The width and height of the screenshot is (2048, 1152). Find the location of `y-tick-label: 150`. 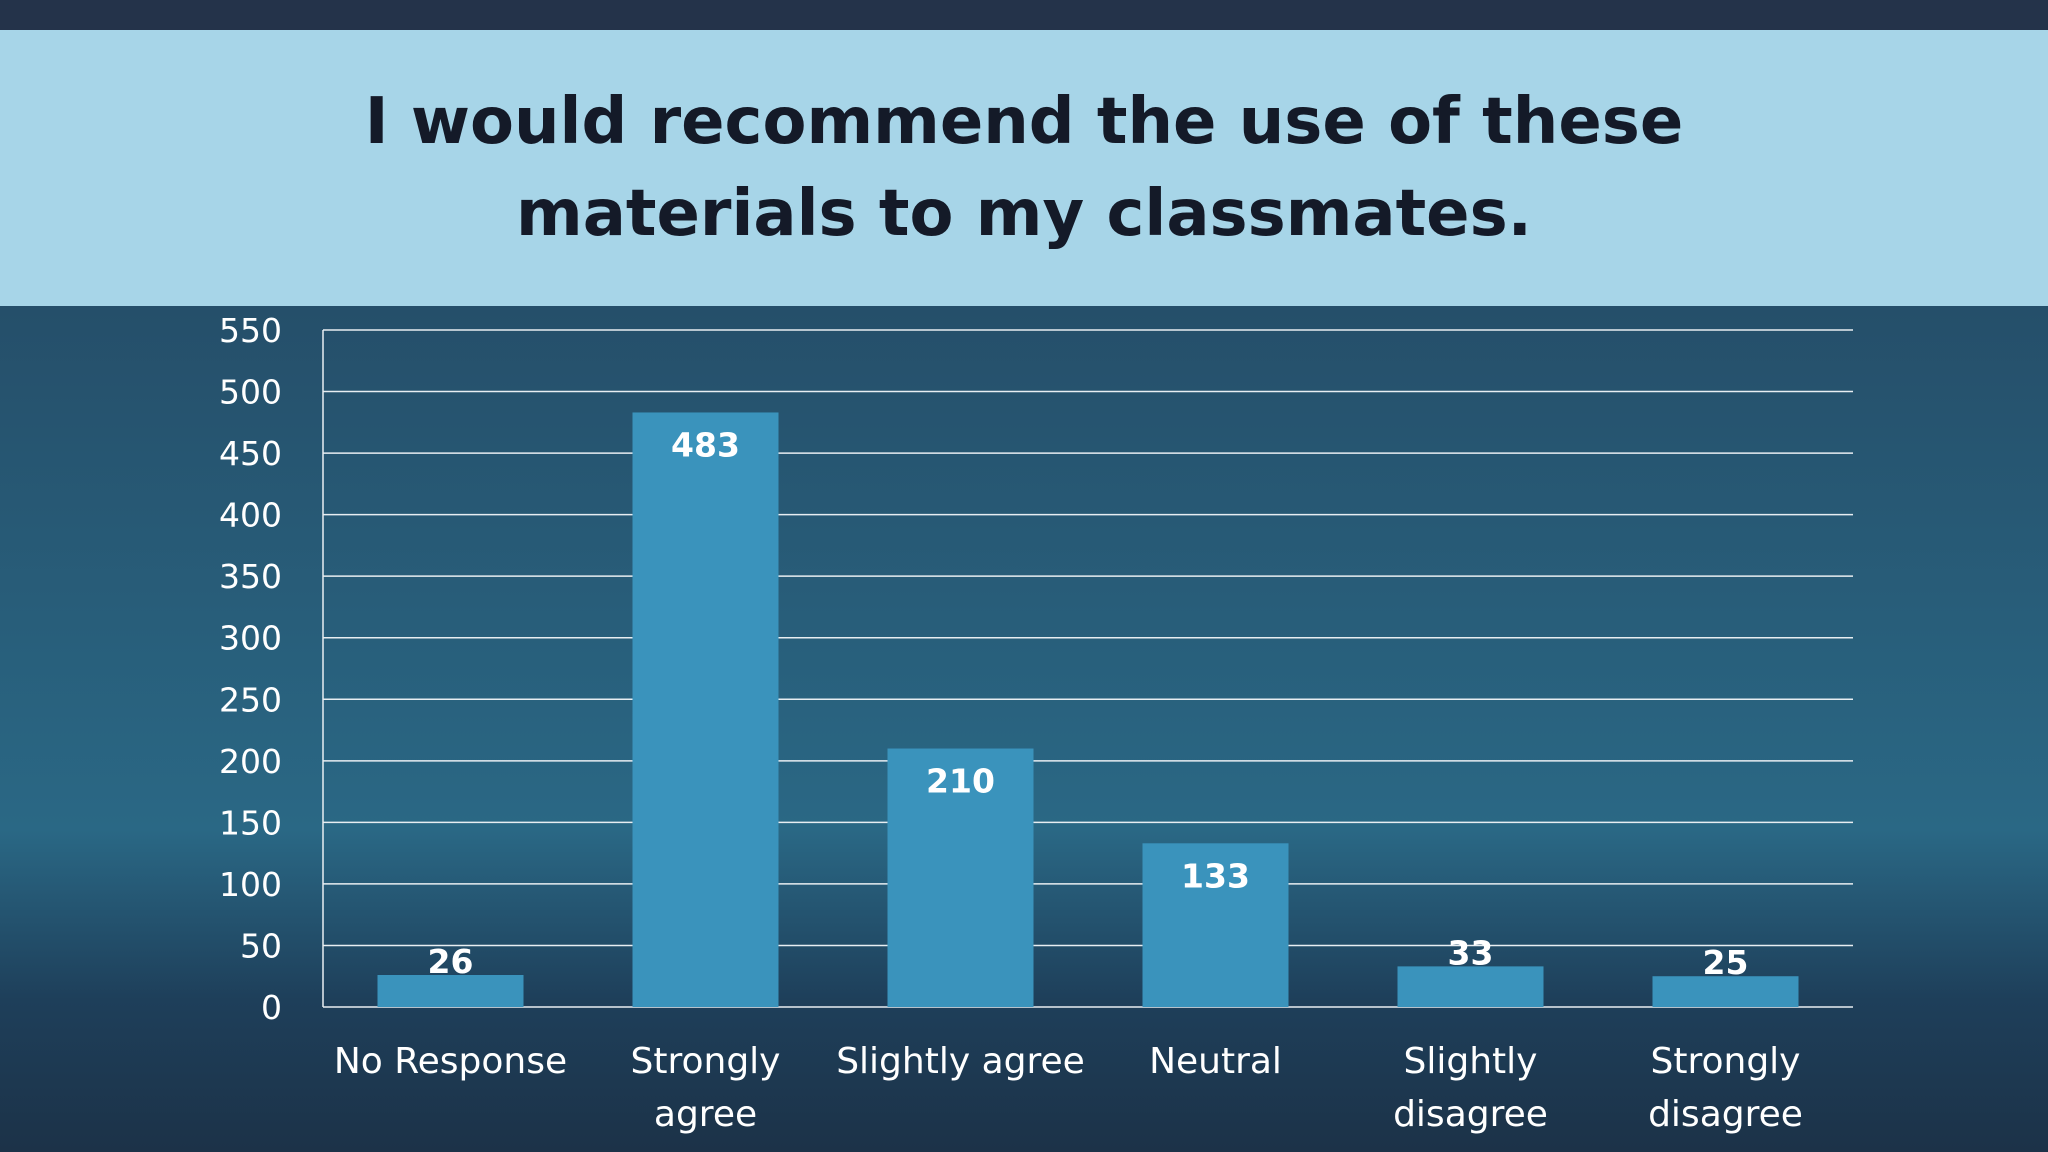

y-tick-label: 150 is located at coordinates (250, 822).